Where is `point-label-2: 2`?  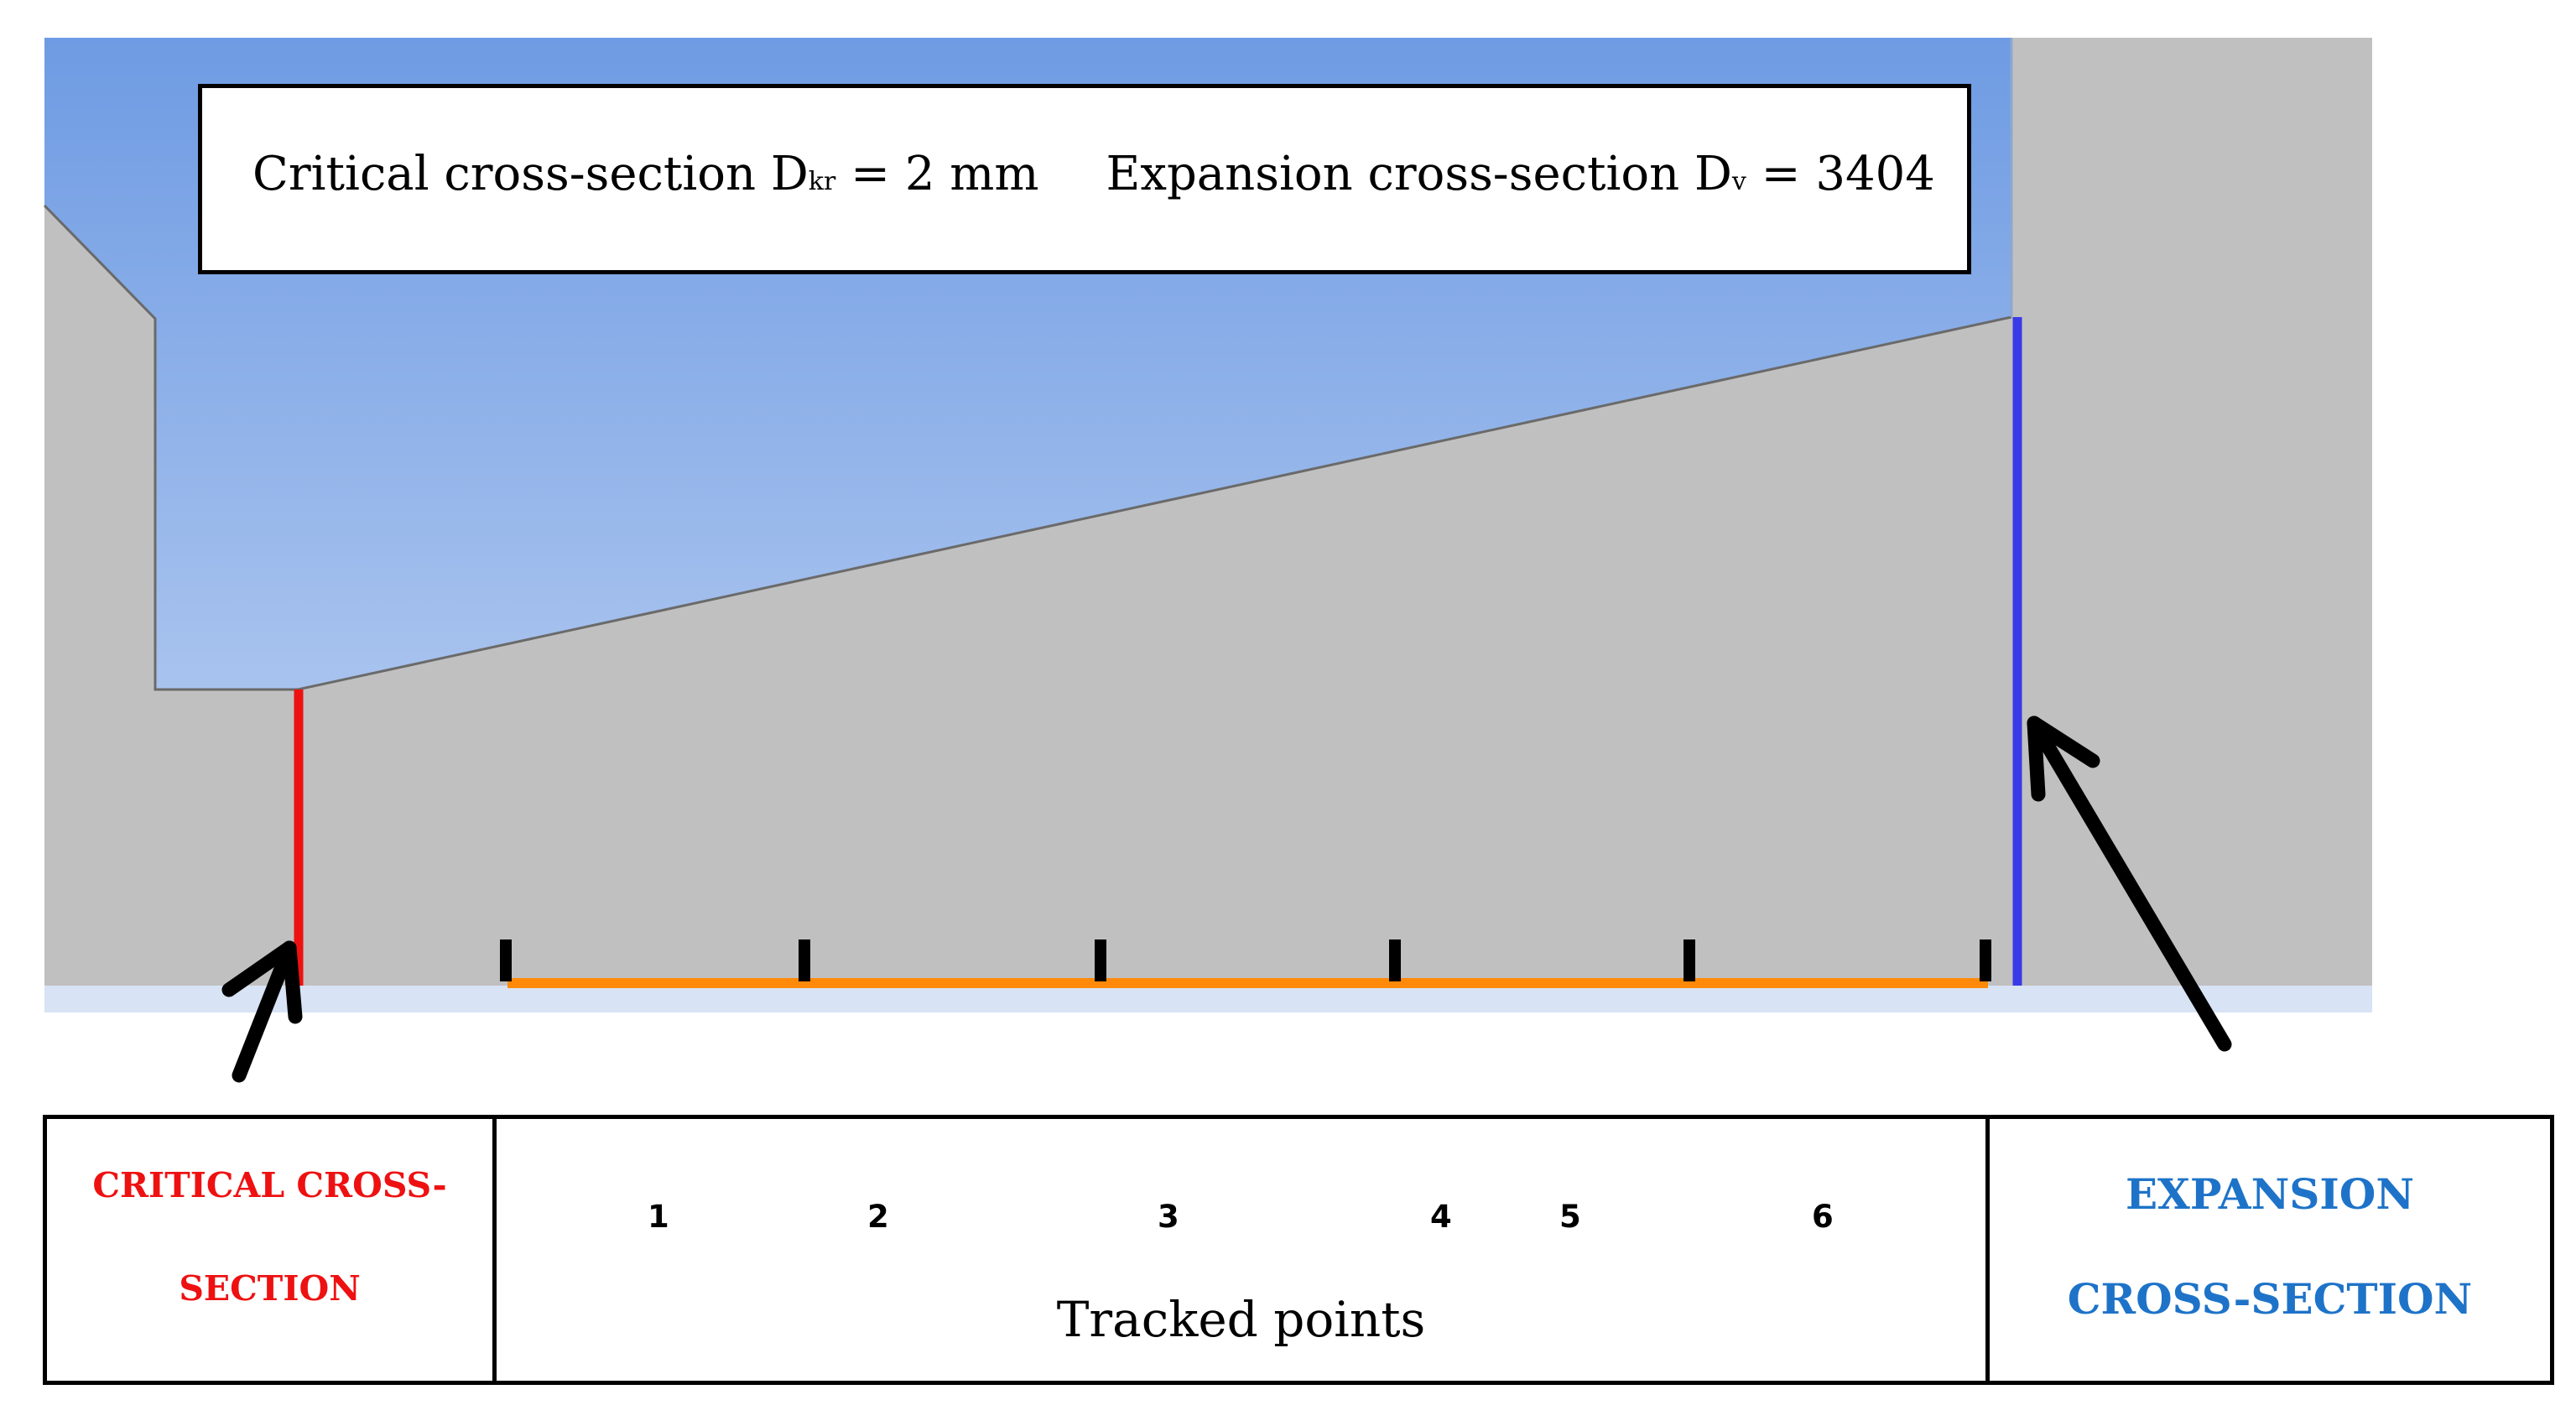 point-label-2: 2 is located at coordinates (878, 1217).